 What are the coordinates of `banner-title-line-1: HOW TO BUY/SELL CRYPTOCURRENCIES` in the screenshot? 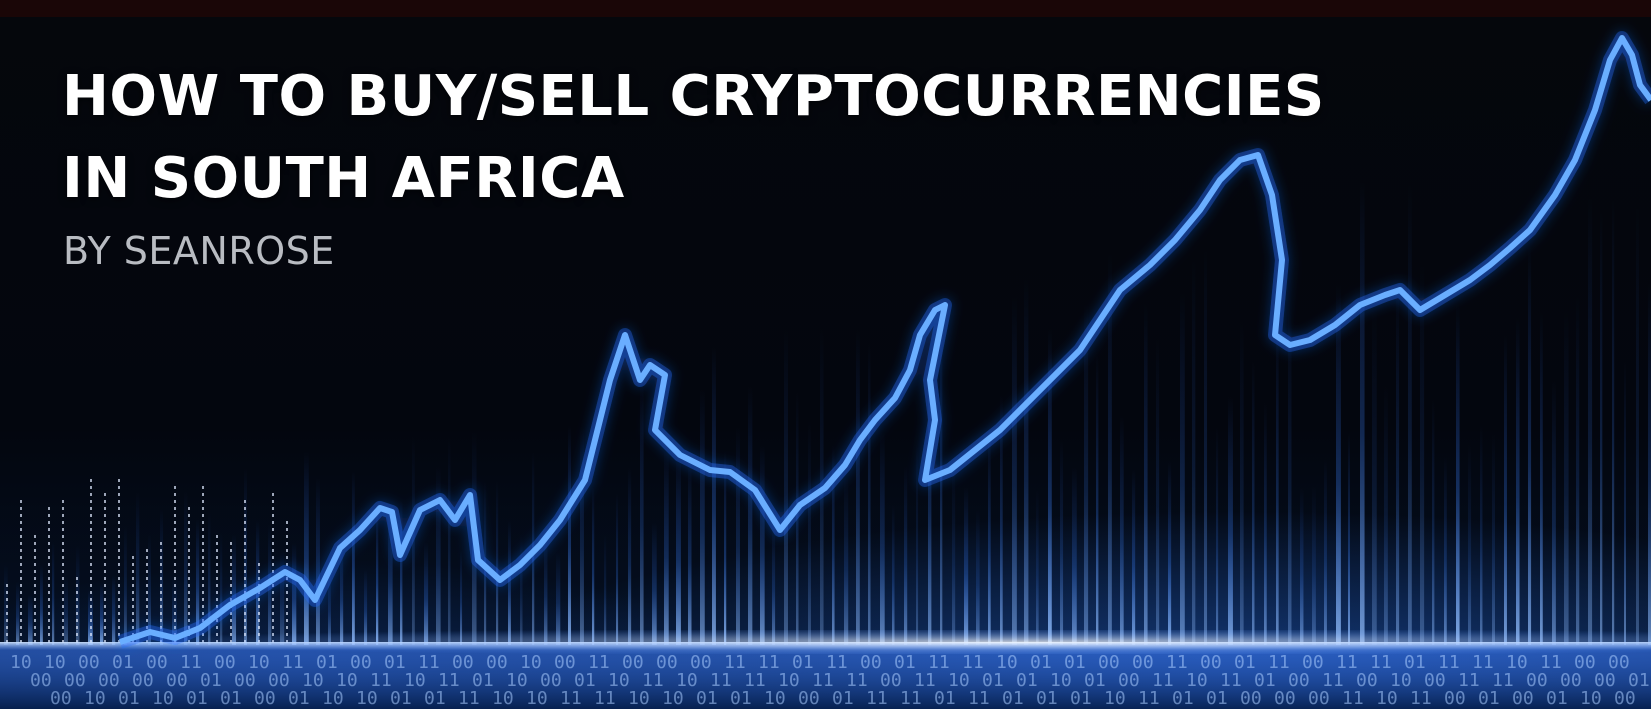 It's located at (693, 96).